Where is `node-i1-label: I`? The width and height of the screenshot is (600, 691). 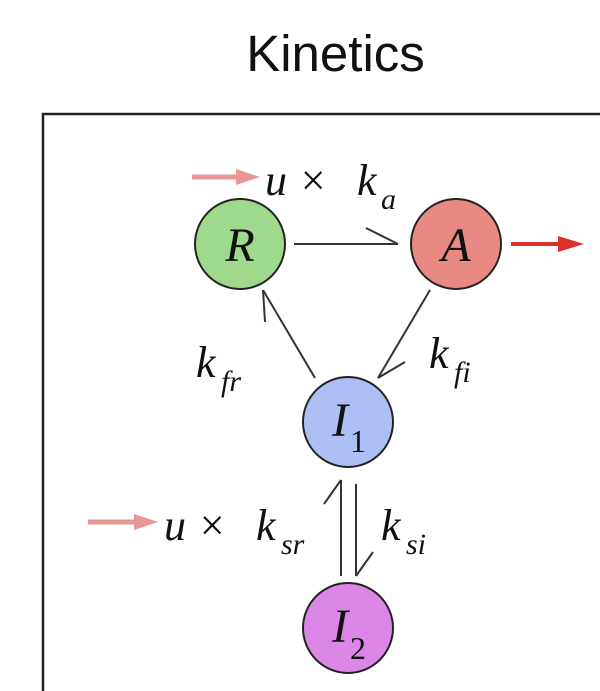 node-i1-label: I is located at coordinates (340, 420).